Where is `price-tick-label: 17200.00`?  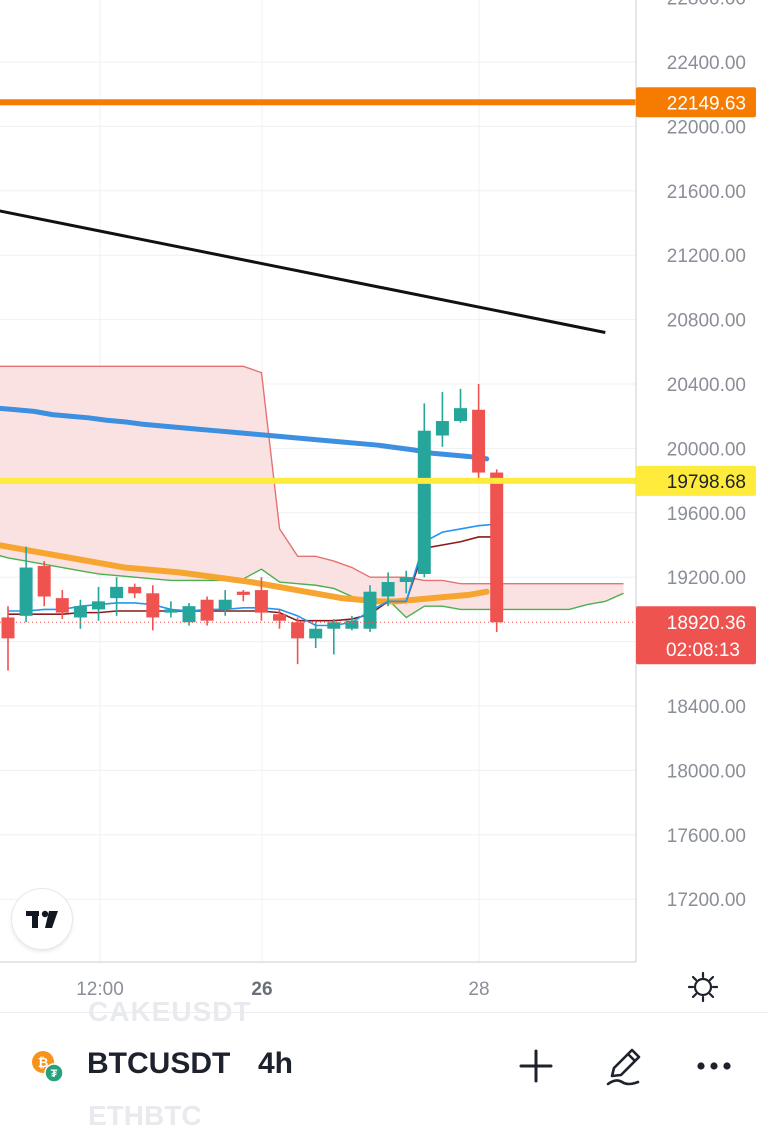 price-tick-label: 17200.00 is located at coordinates (706, 900).